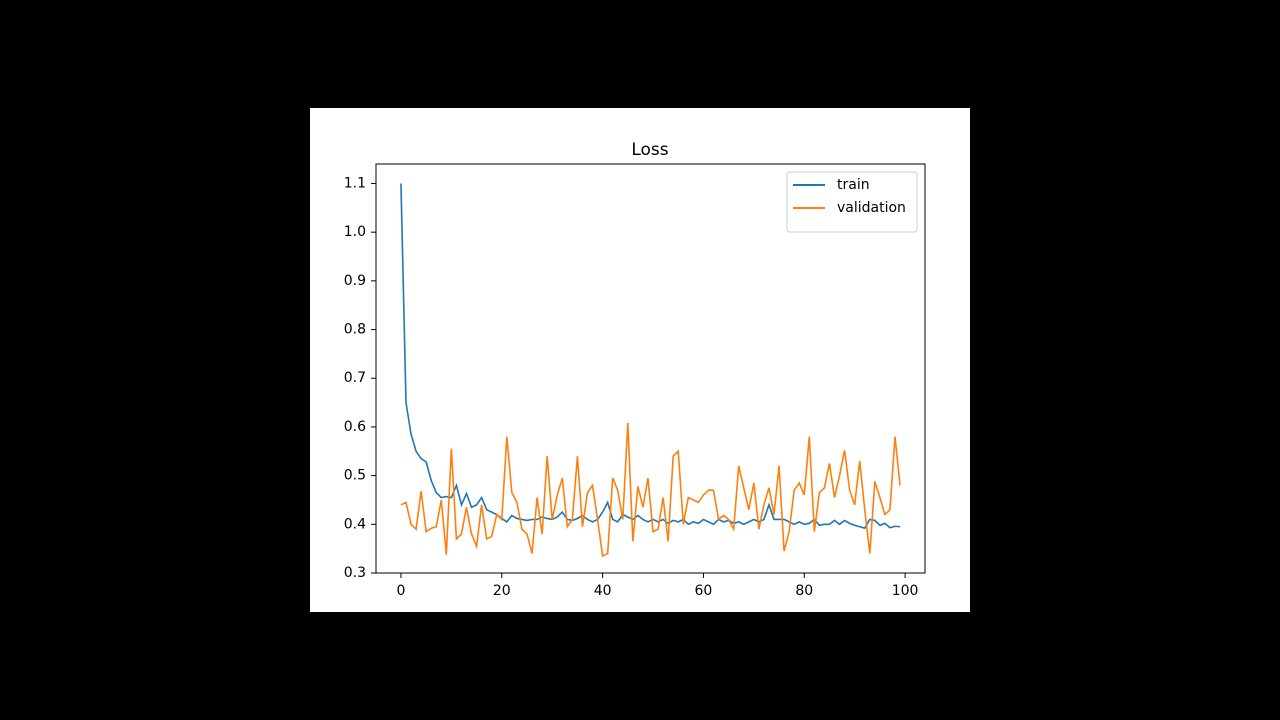 The width and height of the screenshot is (1280, 720). What do you see at coordinates (355, 281) in the screenshot?
I see `y-tick-label: 0.9` at bounding box center [355, 281].